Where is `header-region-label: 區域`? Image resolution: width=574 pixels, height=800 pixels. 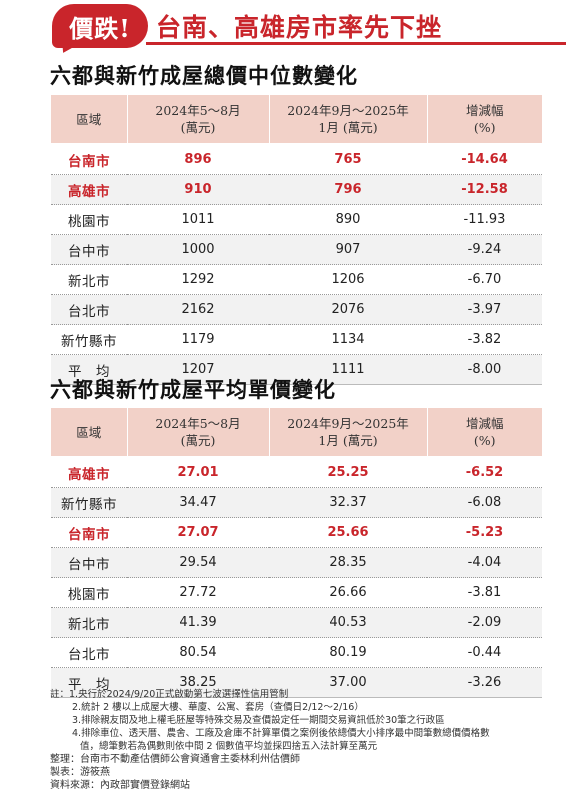 header-region-label: 區域 is located at coordinates (89, 119).